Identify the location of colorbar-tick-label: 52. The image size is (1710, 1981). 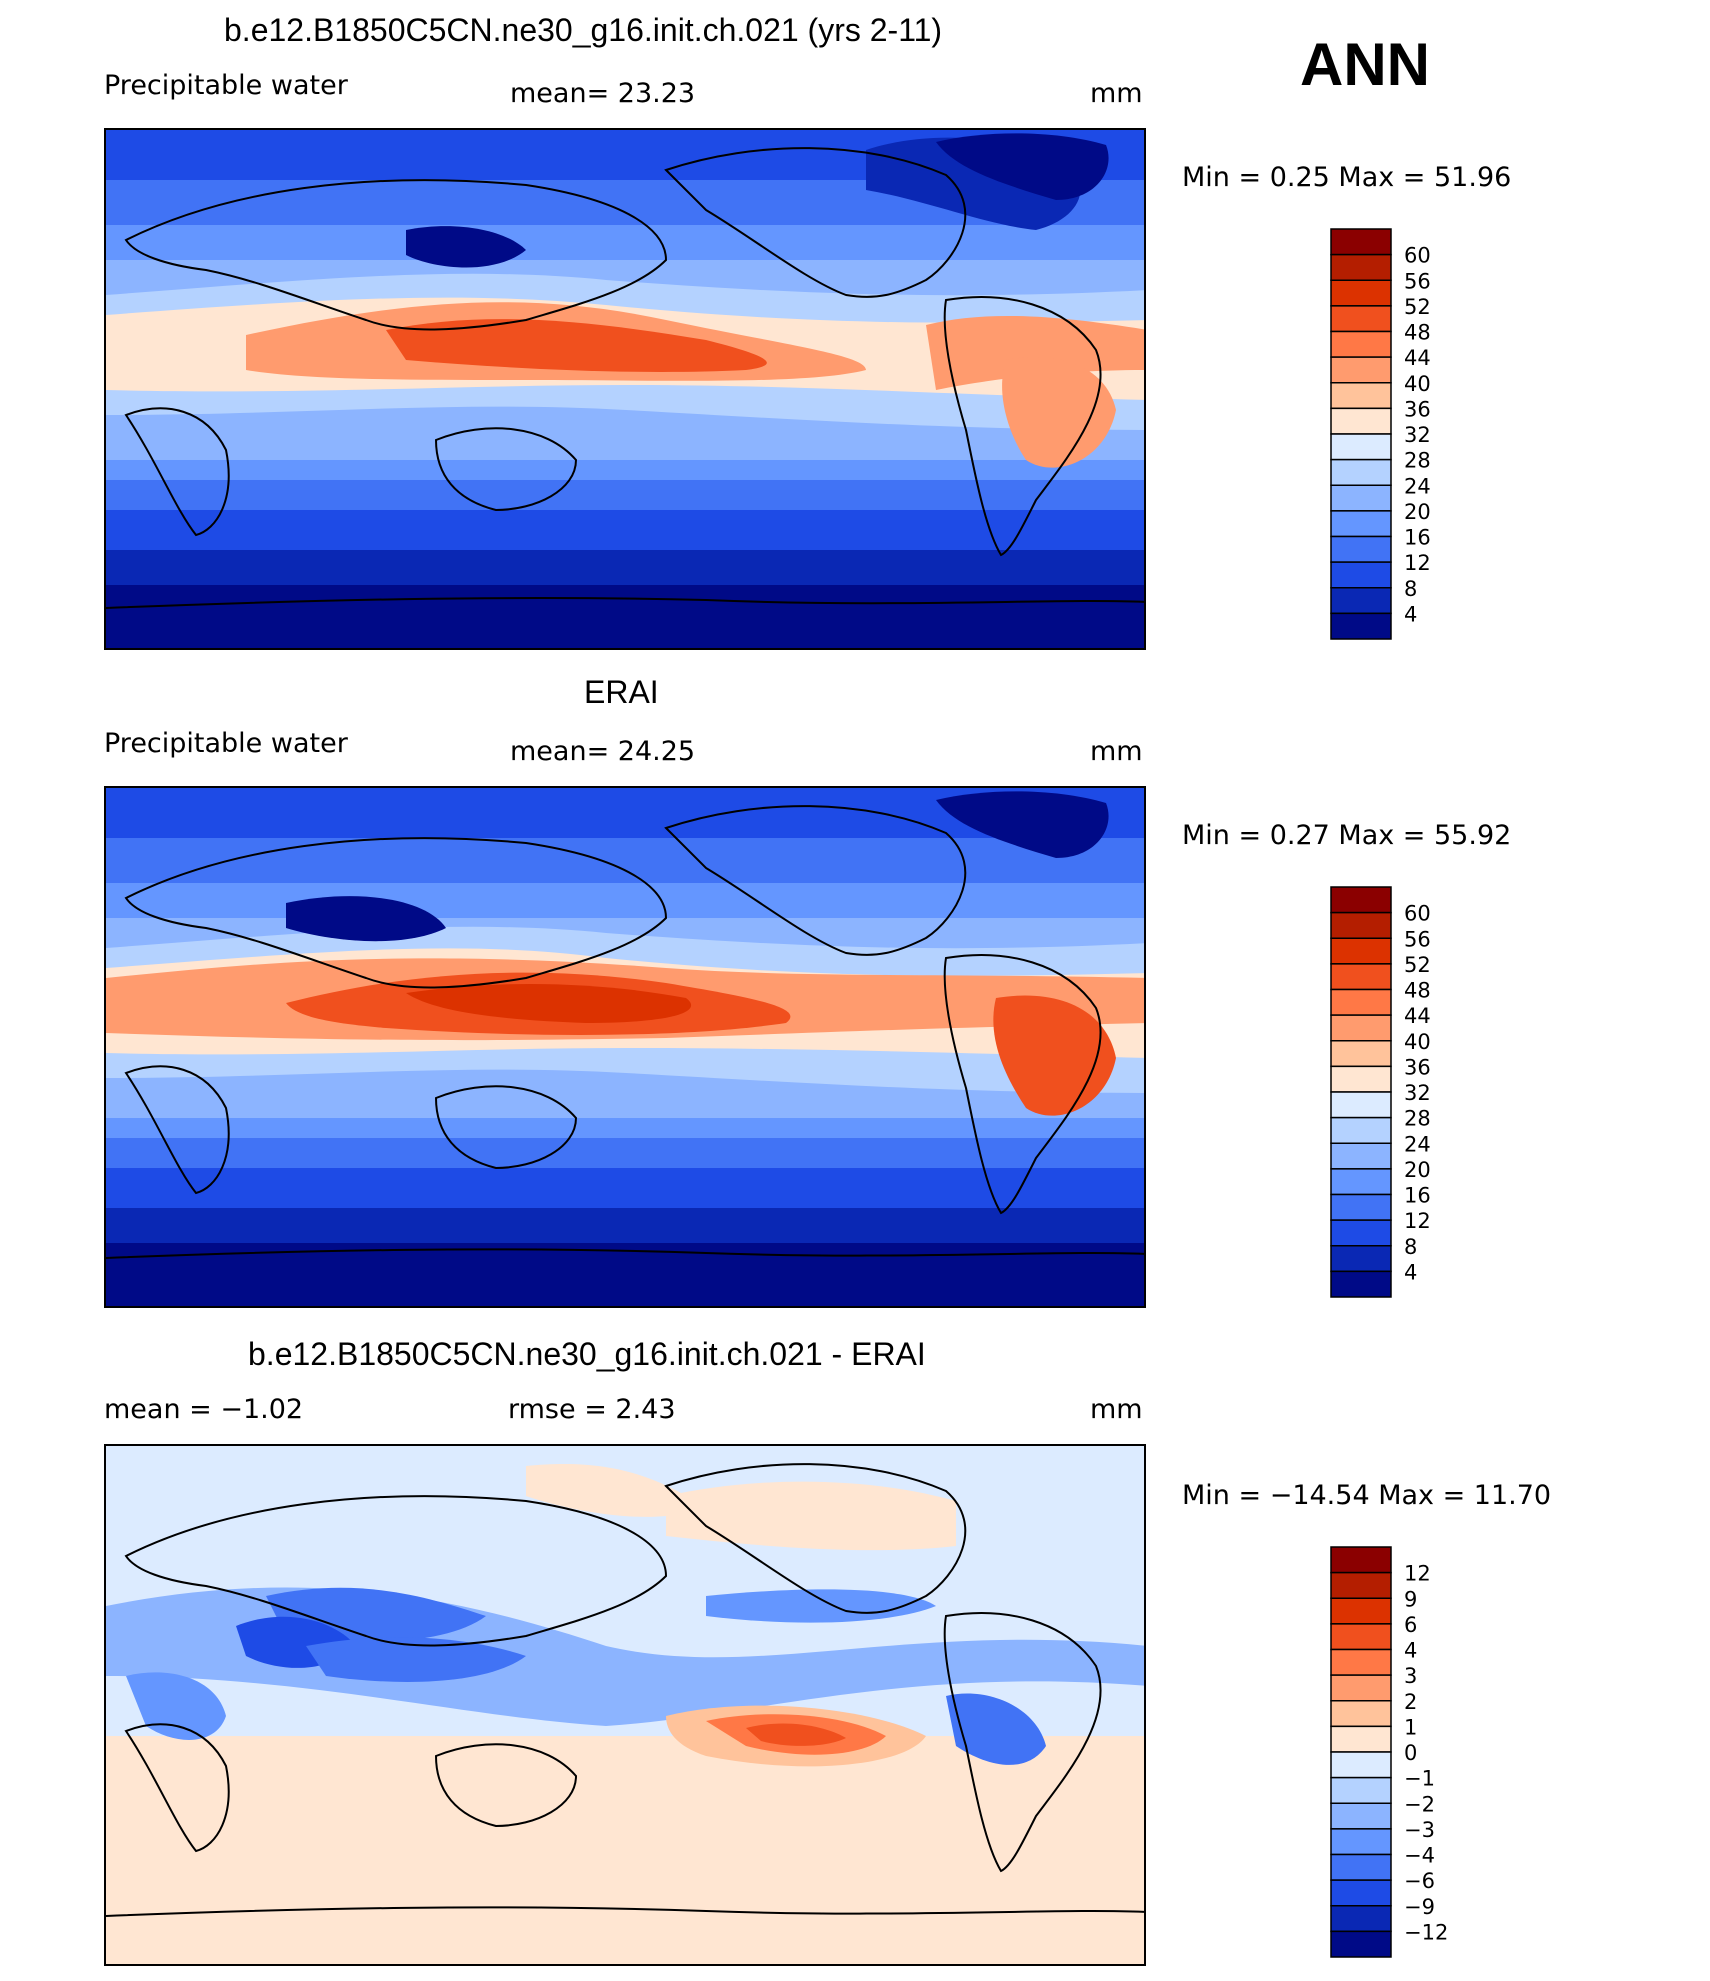
(1417, 307).